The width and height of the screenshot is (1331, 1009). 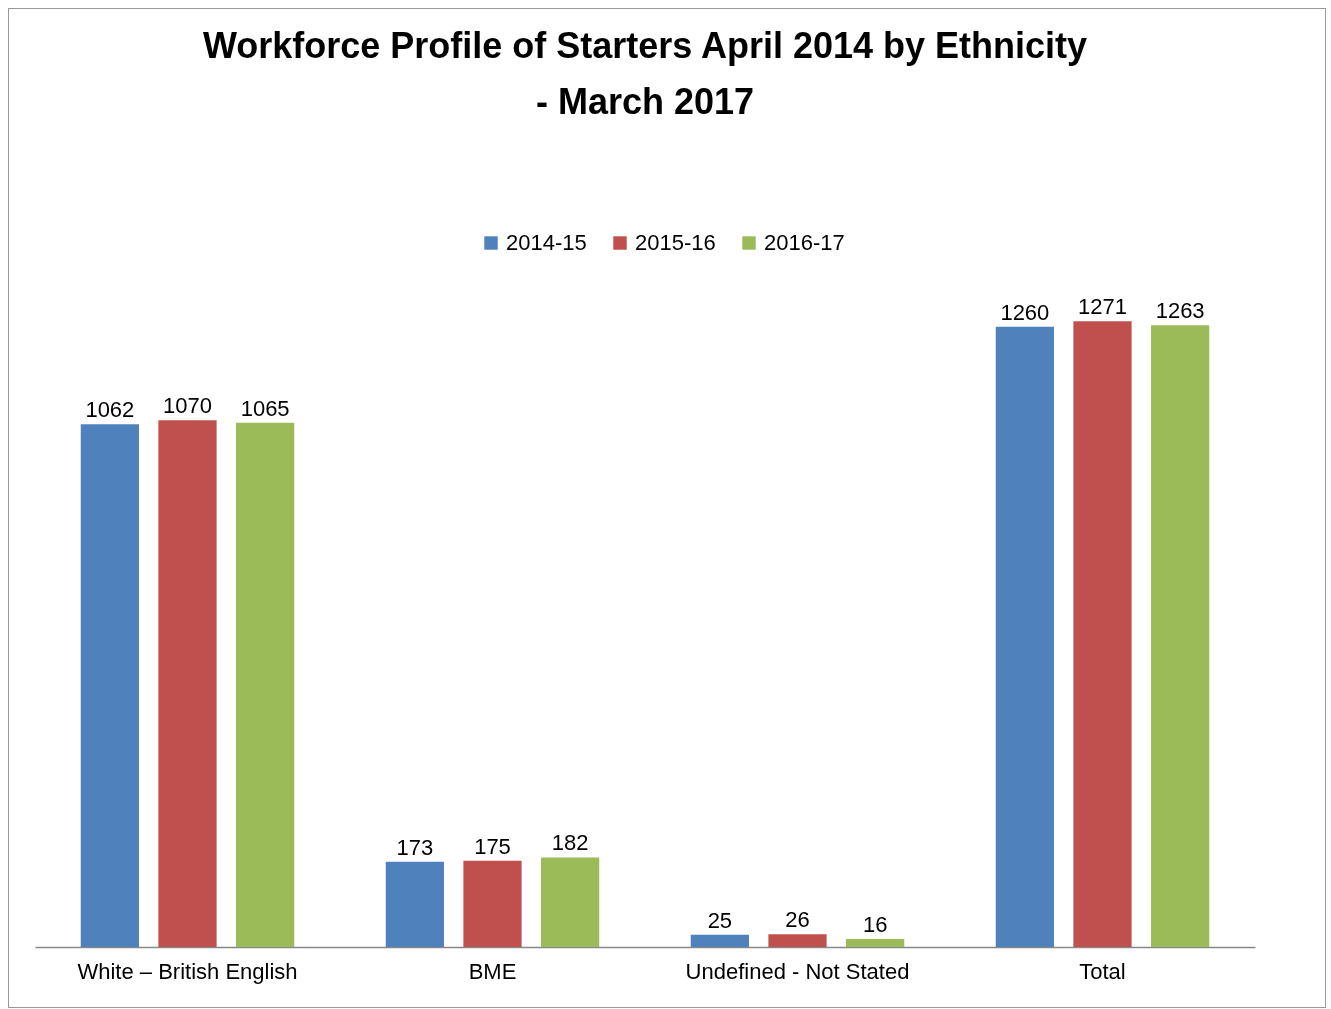 What do you see at coordinates (1102, 971) in the screenshot?
I see `x-tick-label: Total` at bounding box center [1102, 971].